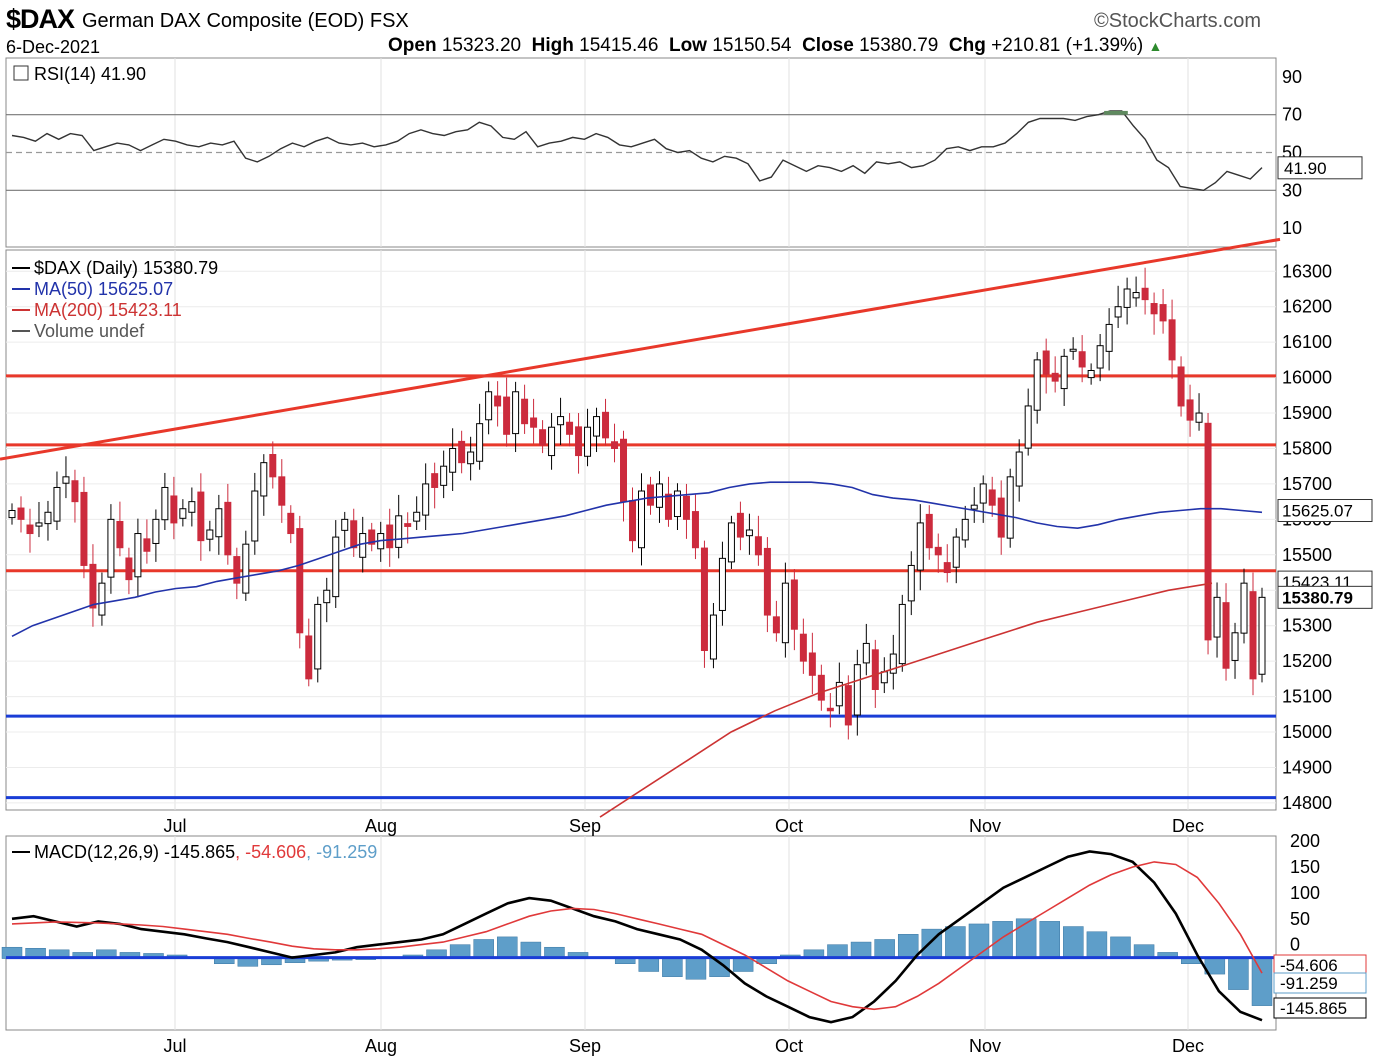  Describe the element at coordinates (1188, 826) in the screenshot. I see `x-tick-label: Dec` at that location.